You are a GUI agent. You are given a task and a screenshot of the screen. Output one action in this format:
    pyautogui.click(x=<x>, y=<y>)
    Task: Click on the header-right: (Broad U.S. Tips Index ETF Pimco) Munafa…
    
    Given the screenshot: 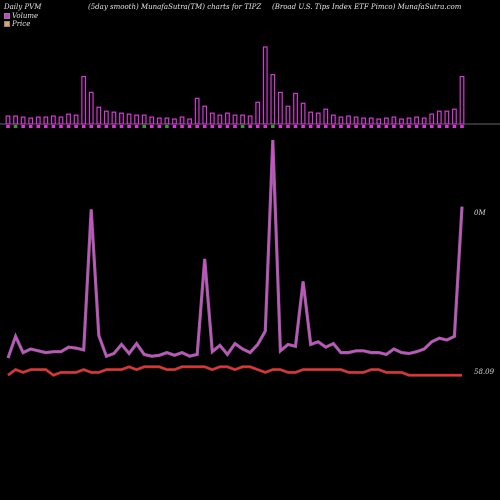 What is the action you would take?
    pyautogui.click(x=367, y=7)
    